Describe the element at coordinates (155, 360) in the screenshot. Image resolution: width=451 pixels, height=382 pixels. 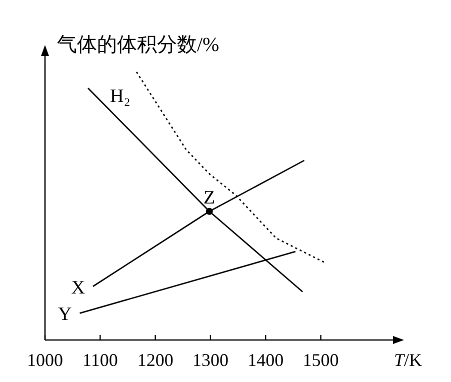
I see `x-tick-label: 1200` at that location.